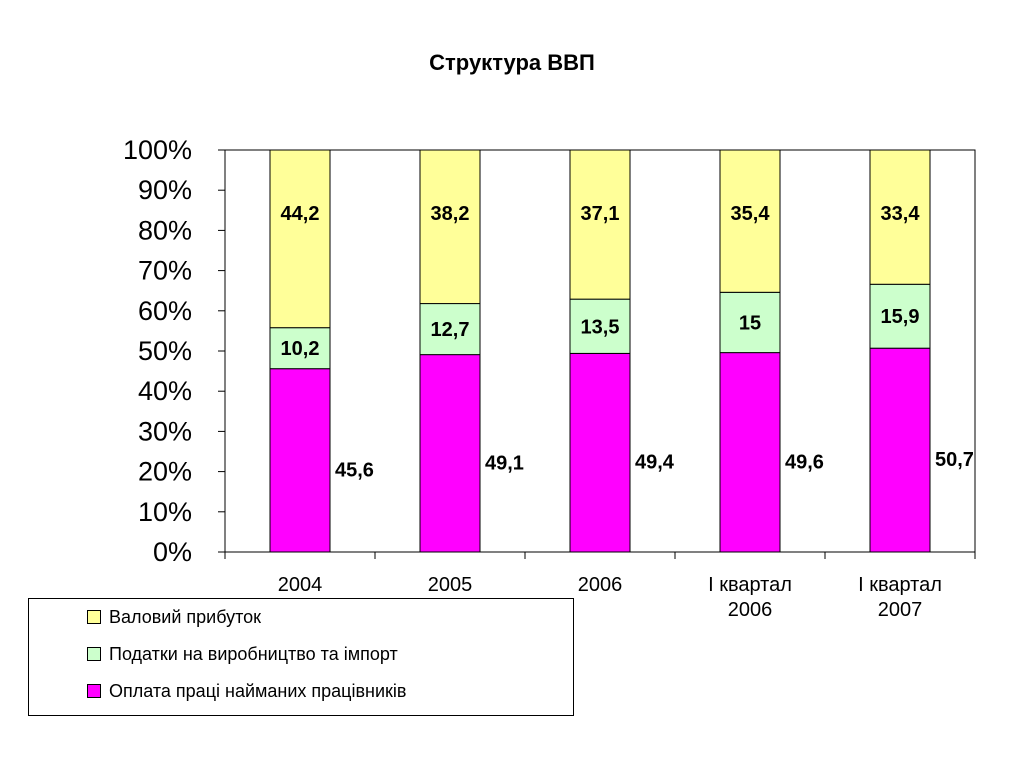  Describe the element at coordinates (751, 214) in the screenshot. I see `data-label: 35,4` at that location.